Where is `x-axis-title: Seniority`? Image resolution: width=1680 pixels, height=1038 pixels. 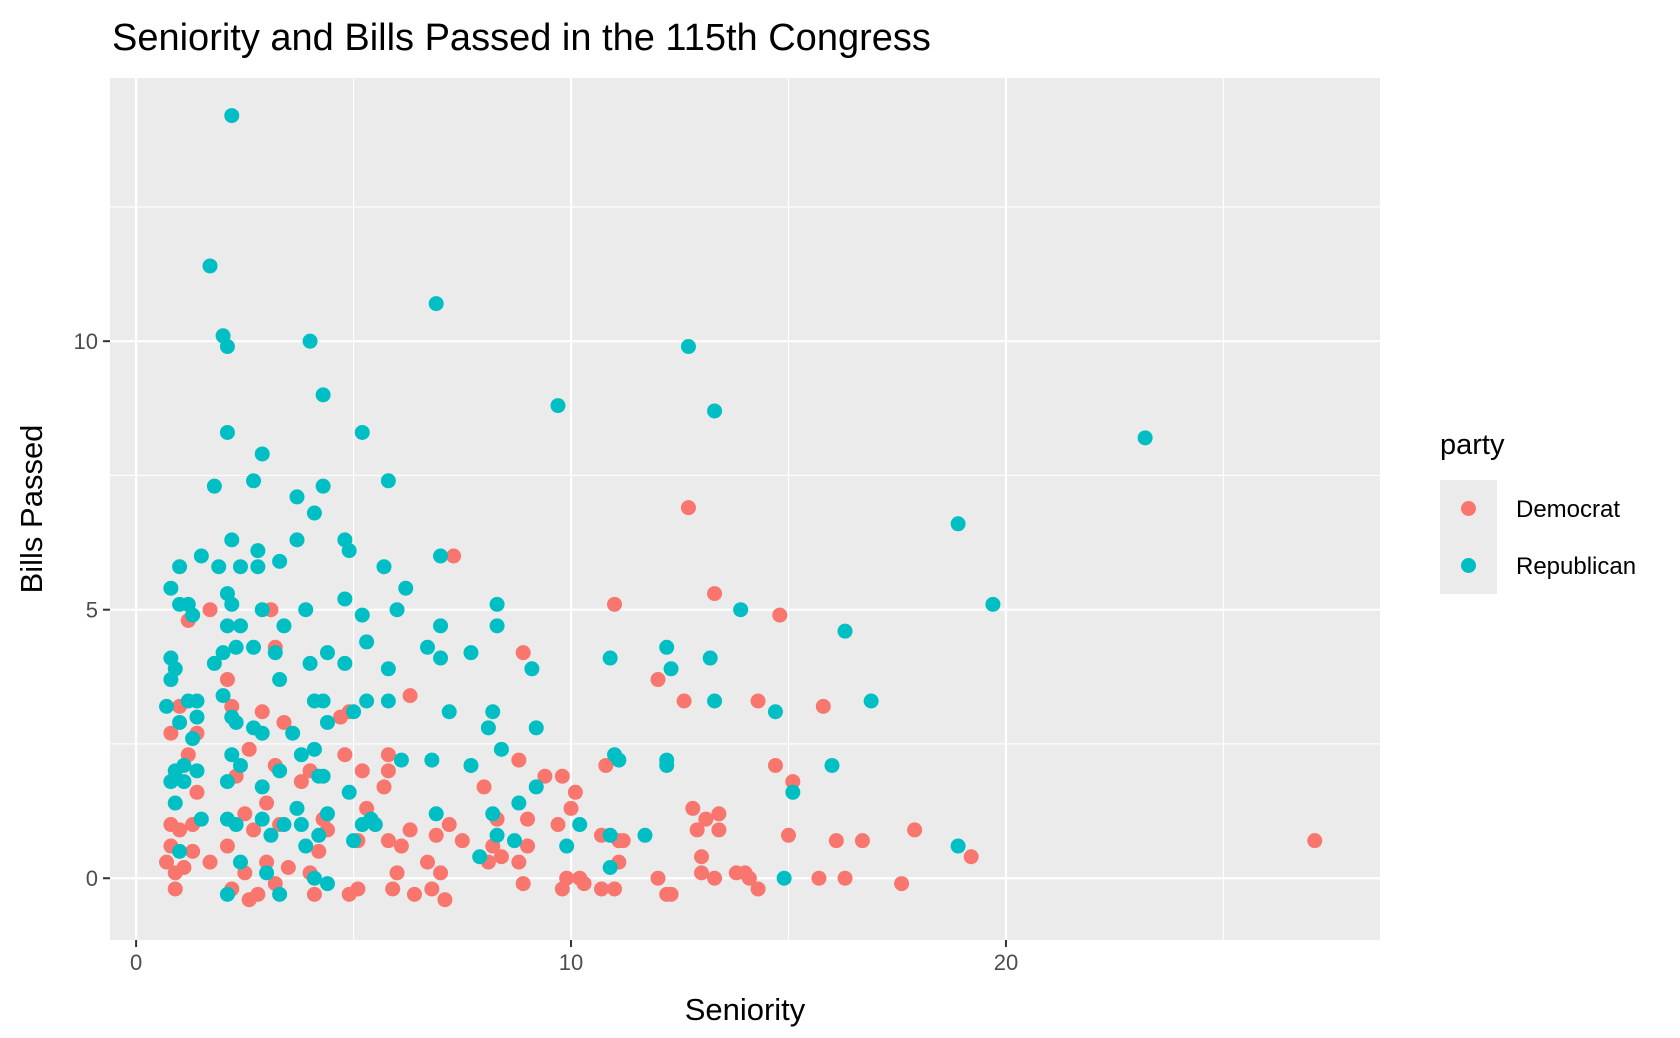
x-axis-title: Seniority is located at coordinates (745, 1009).